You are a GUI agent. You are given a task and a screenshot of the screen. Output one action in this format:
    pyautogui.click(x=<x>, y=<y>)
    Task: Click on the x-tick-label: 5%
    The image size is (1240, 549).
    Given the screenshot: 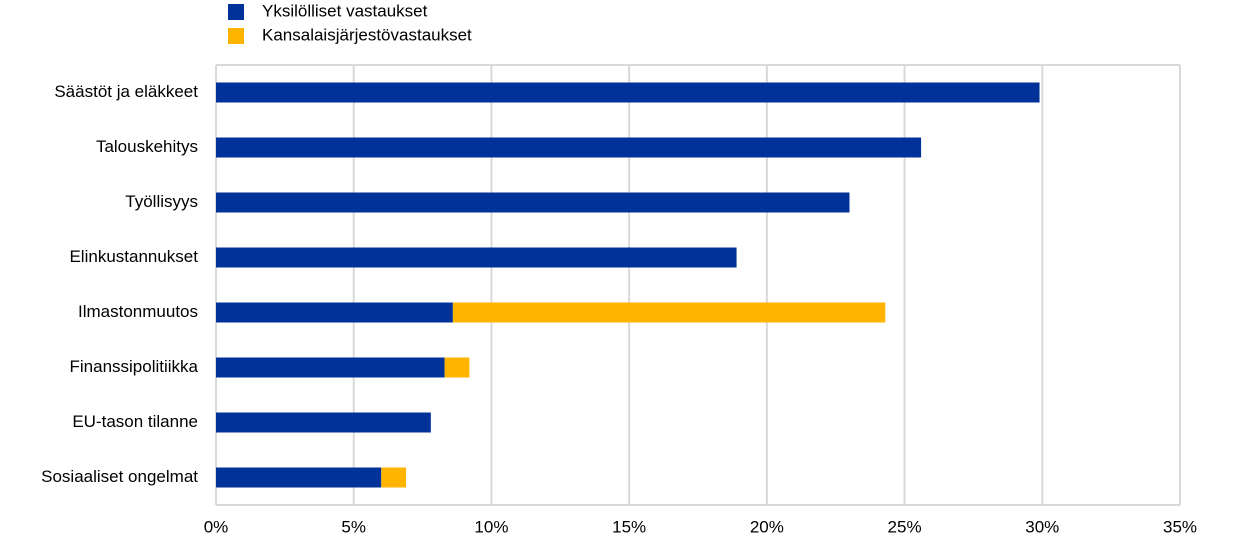 What is the action you would take?
    pyautogui.click(x=353, y=526)
    